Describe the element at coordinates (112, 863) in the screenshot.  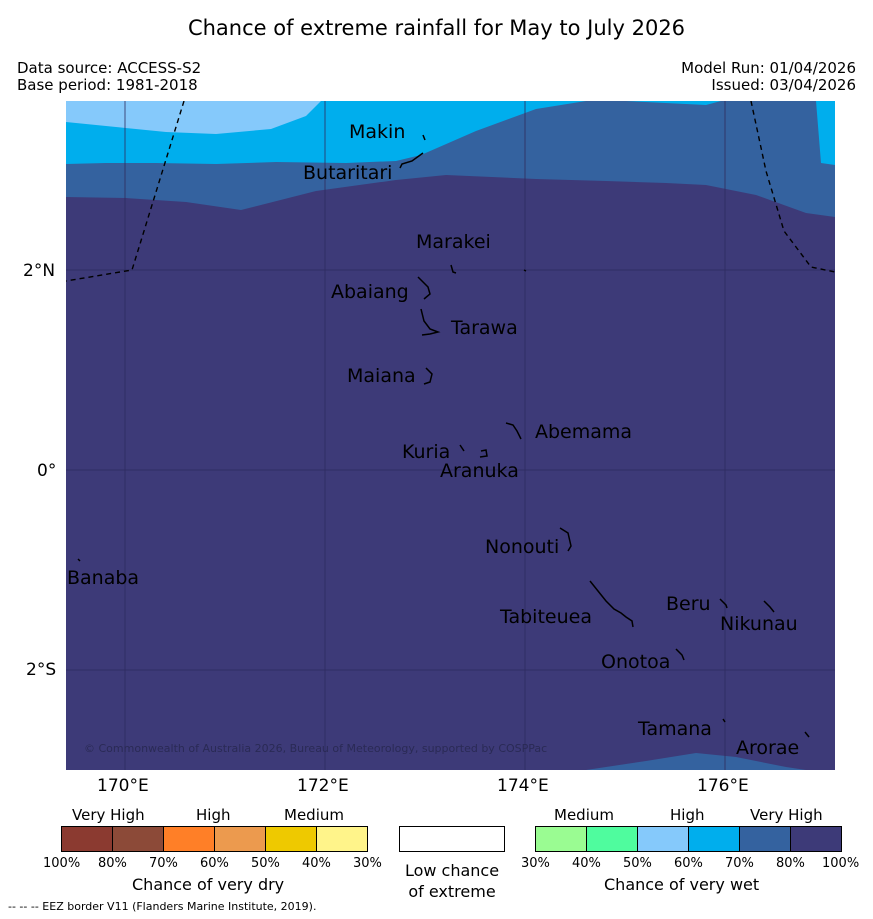
I see `dry-tick-80: 80%` at that location.